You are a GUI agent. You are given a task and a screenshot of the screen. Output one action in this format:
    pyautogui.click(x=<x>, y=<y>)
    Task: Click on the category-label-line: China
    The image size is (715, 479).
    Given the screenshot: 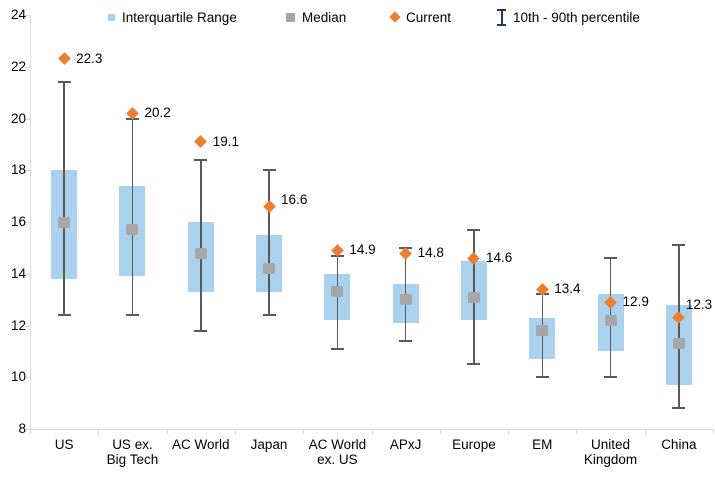 What is the action you would take?
    pyautogui.click(x=679, y=444)
    